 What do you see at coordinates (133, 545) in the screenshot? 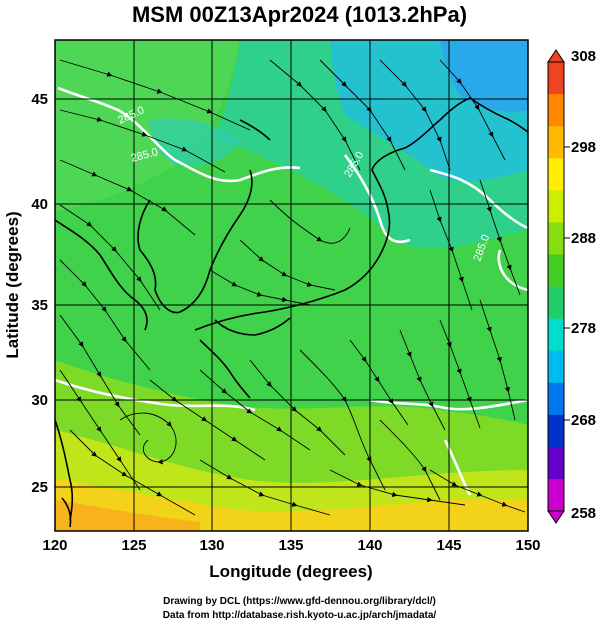
I see `x-tick-label: 125` at bounding box center [133, 545].